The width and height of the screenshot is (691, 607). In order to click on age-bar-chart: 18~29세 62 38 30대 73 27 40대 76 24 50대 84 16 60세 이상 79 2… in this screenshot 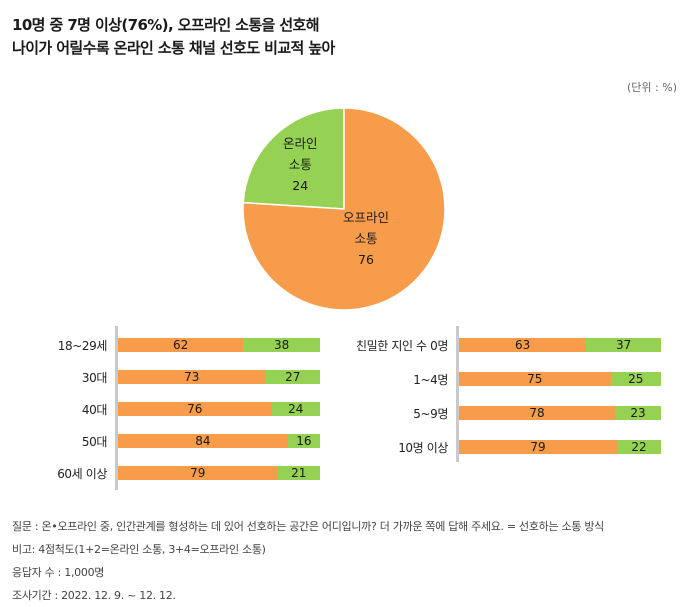, I will do `click(165, 408)`.